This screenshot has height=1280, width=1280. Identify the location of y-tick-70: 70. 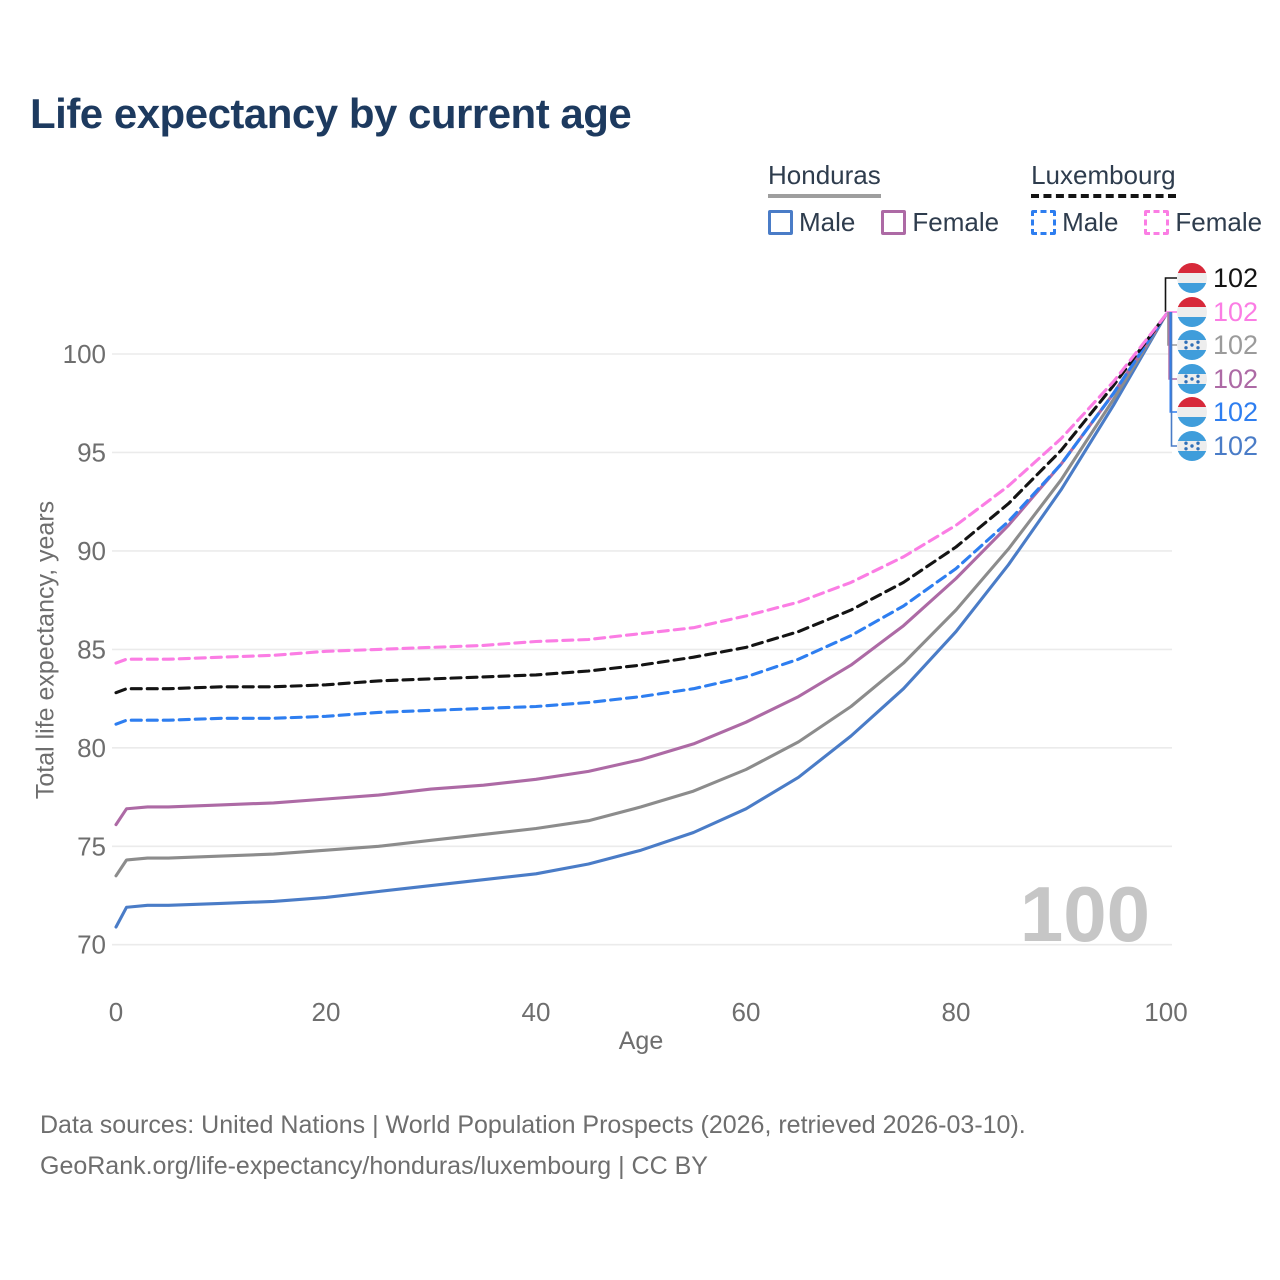
(91, 945).